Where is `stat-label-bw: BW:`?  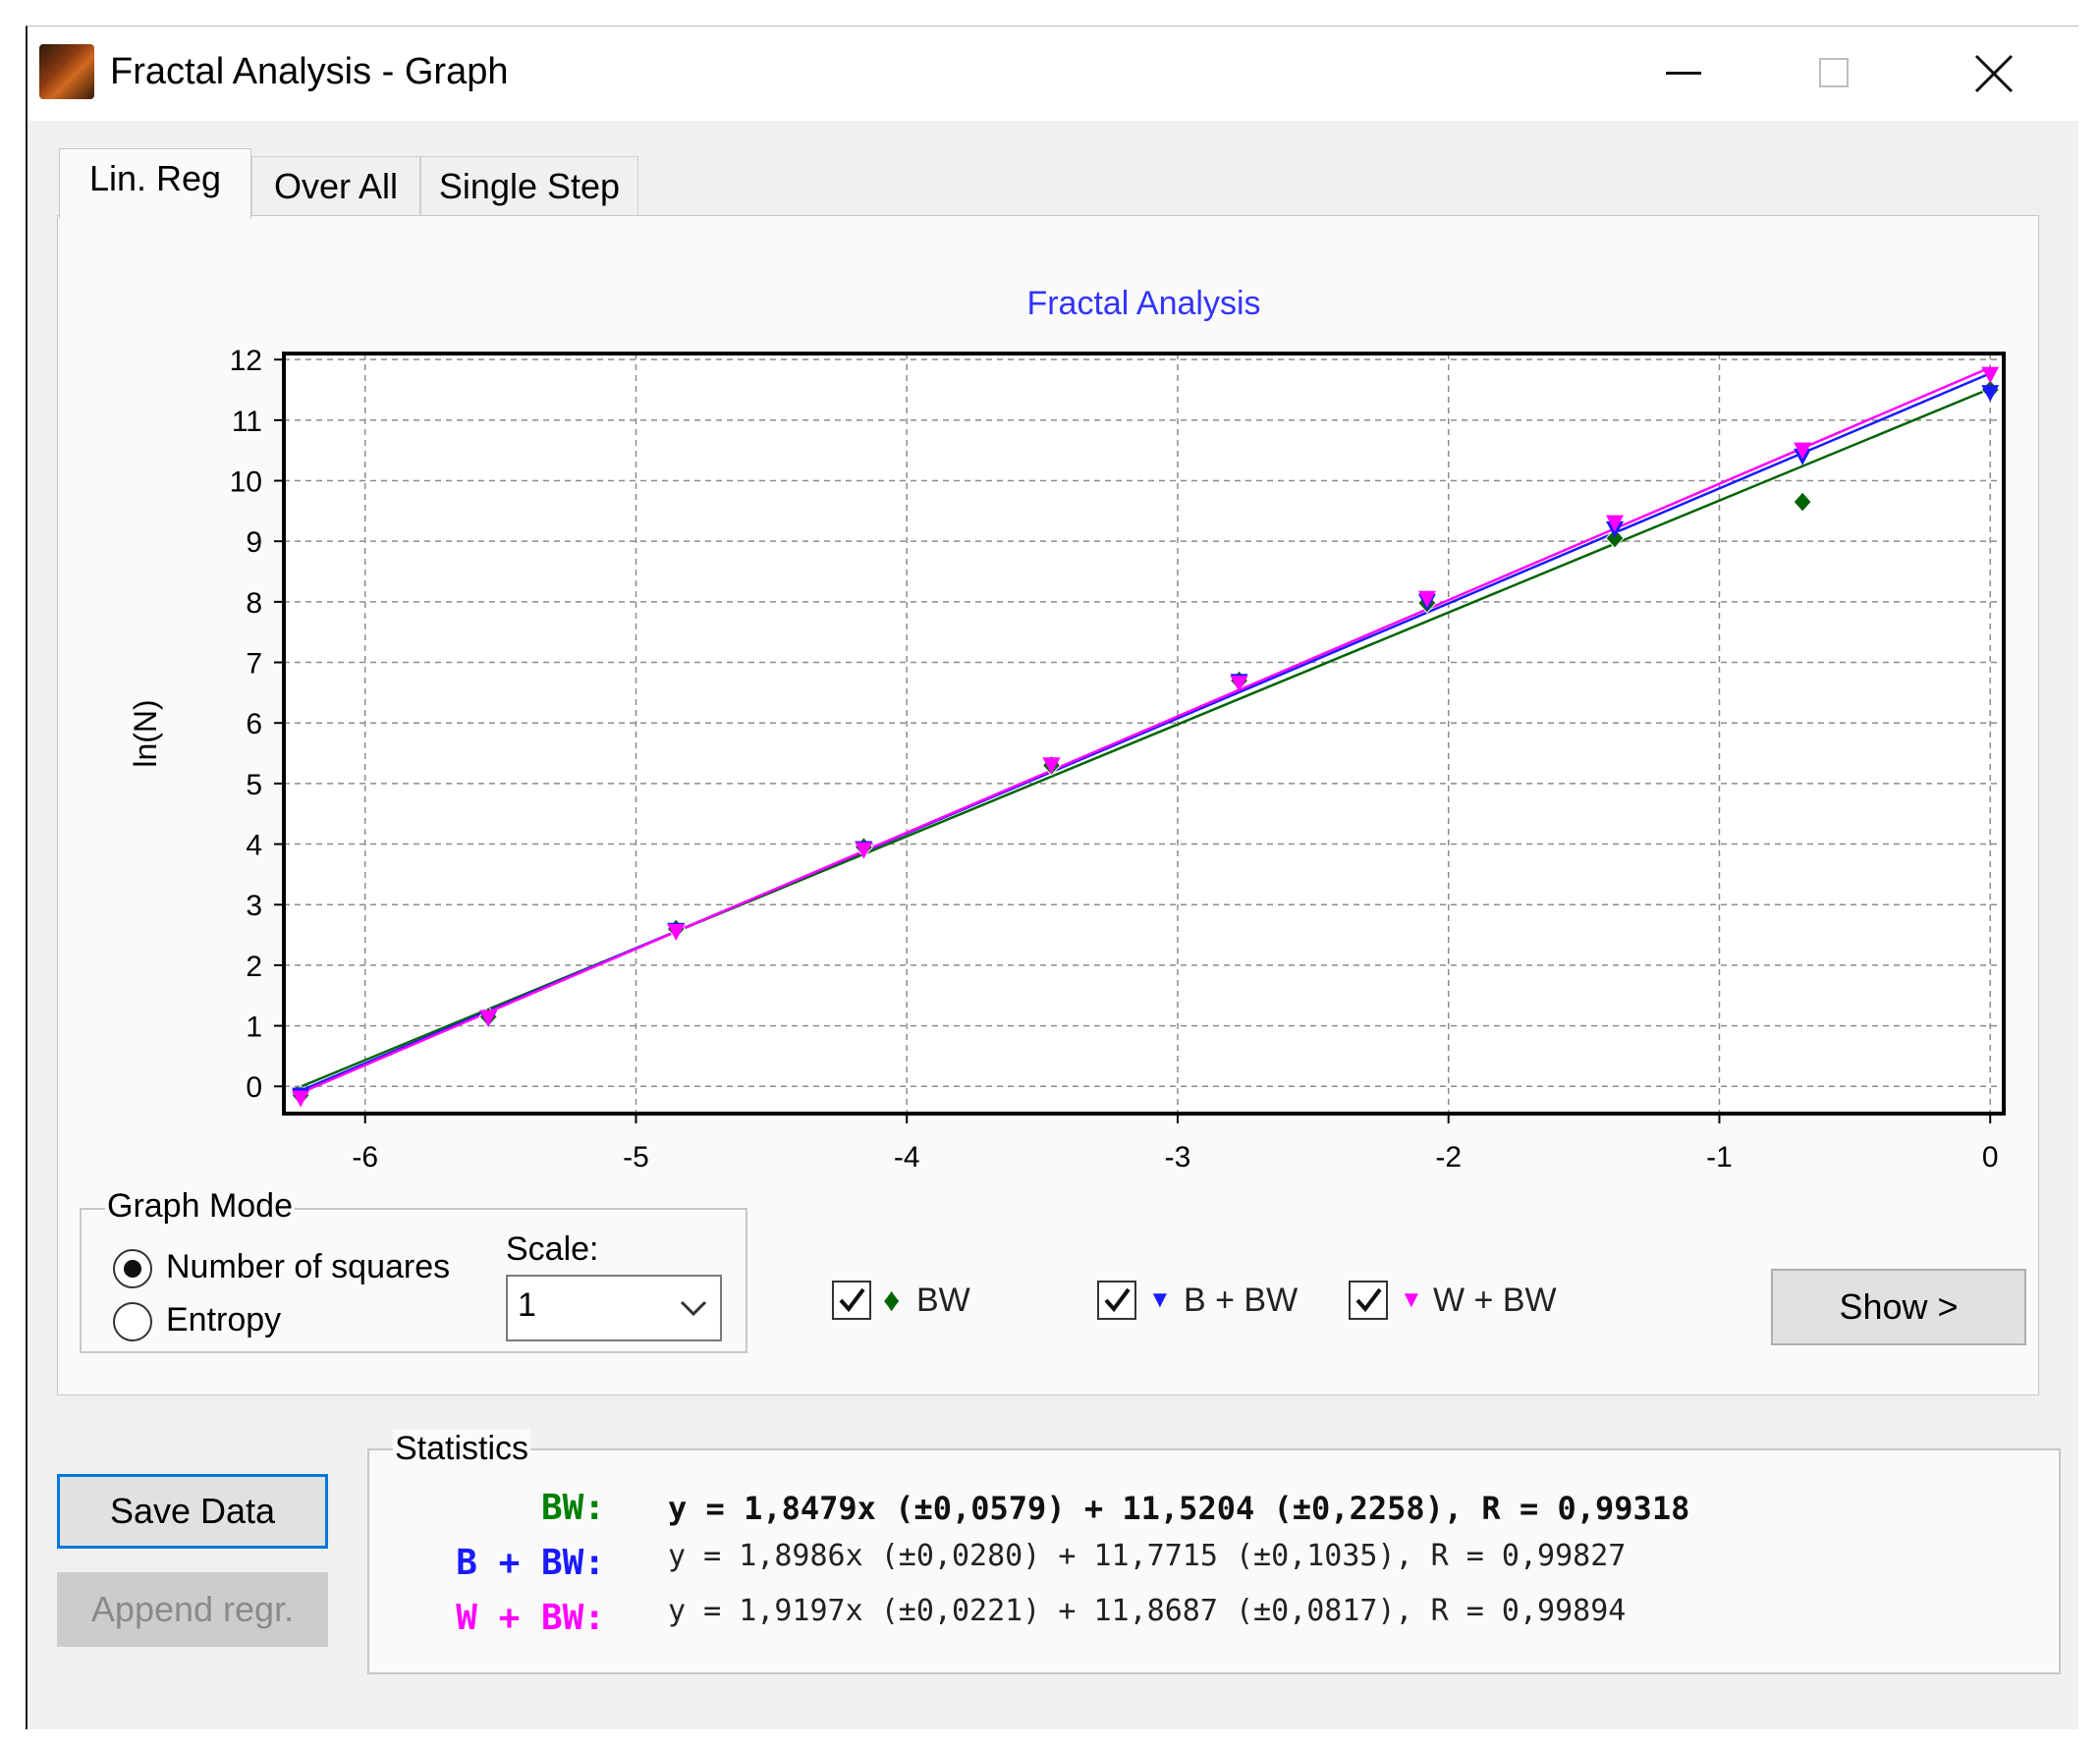 stat-label-bw: BW: is located at coordinates (572, 1508).